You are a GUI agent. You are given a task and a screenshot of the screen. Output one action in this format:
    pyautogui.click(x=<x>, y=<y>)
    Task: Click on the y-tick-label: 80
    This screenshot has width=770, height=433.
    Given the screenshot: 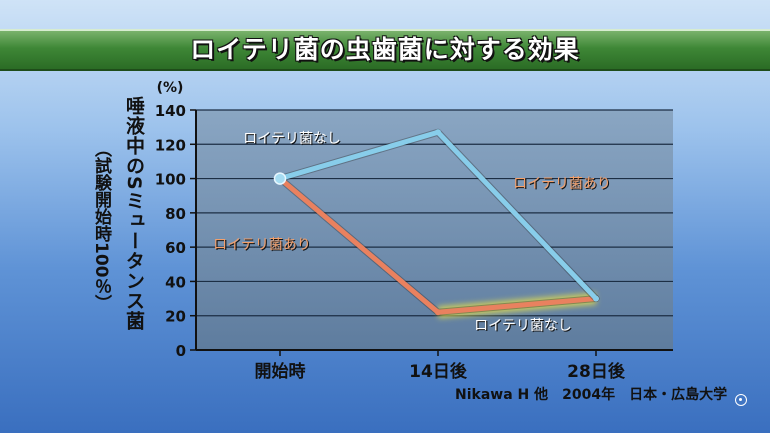 What is the action you would take?
    pyautogui.click(x=175, y=214)
    